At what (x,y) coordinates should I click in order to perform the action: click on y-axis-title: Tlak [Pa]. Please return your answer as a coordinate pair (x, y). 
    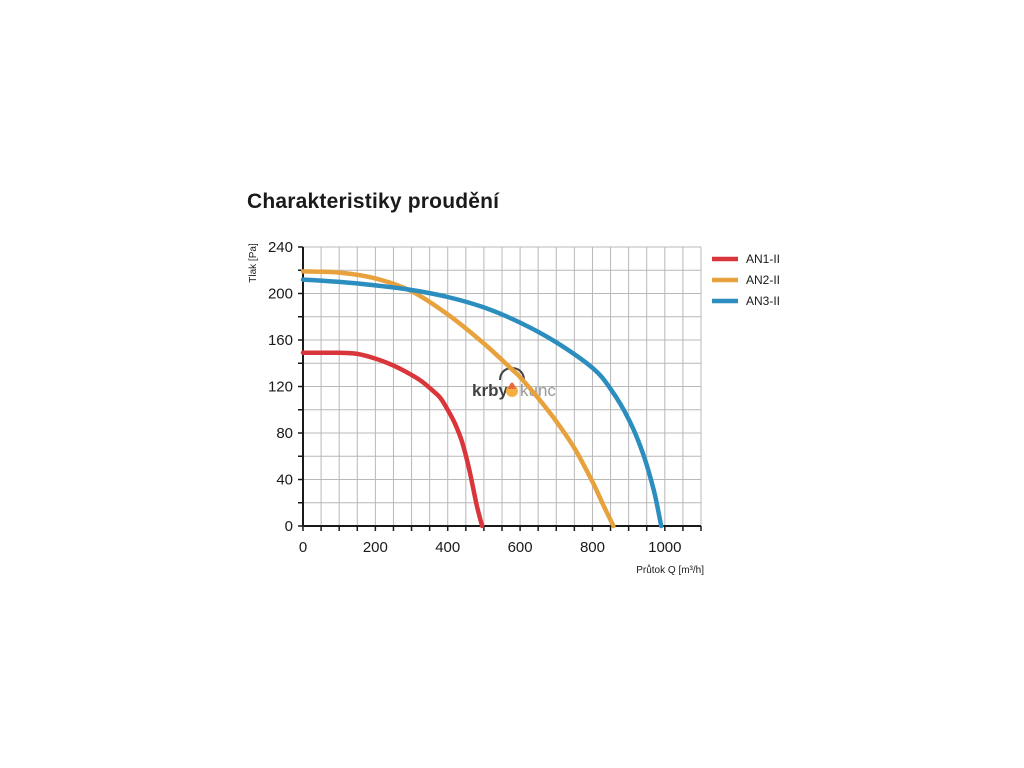
    Looking at the image, I should click on (253, 263).